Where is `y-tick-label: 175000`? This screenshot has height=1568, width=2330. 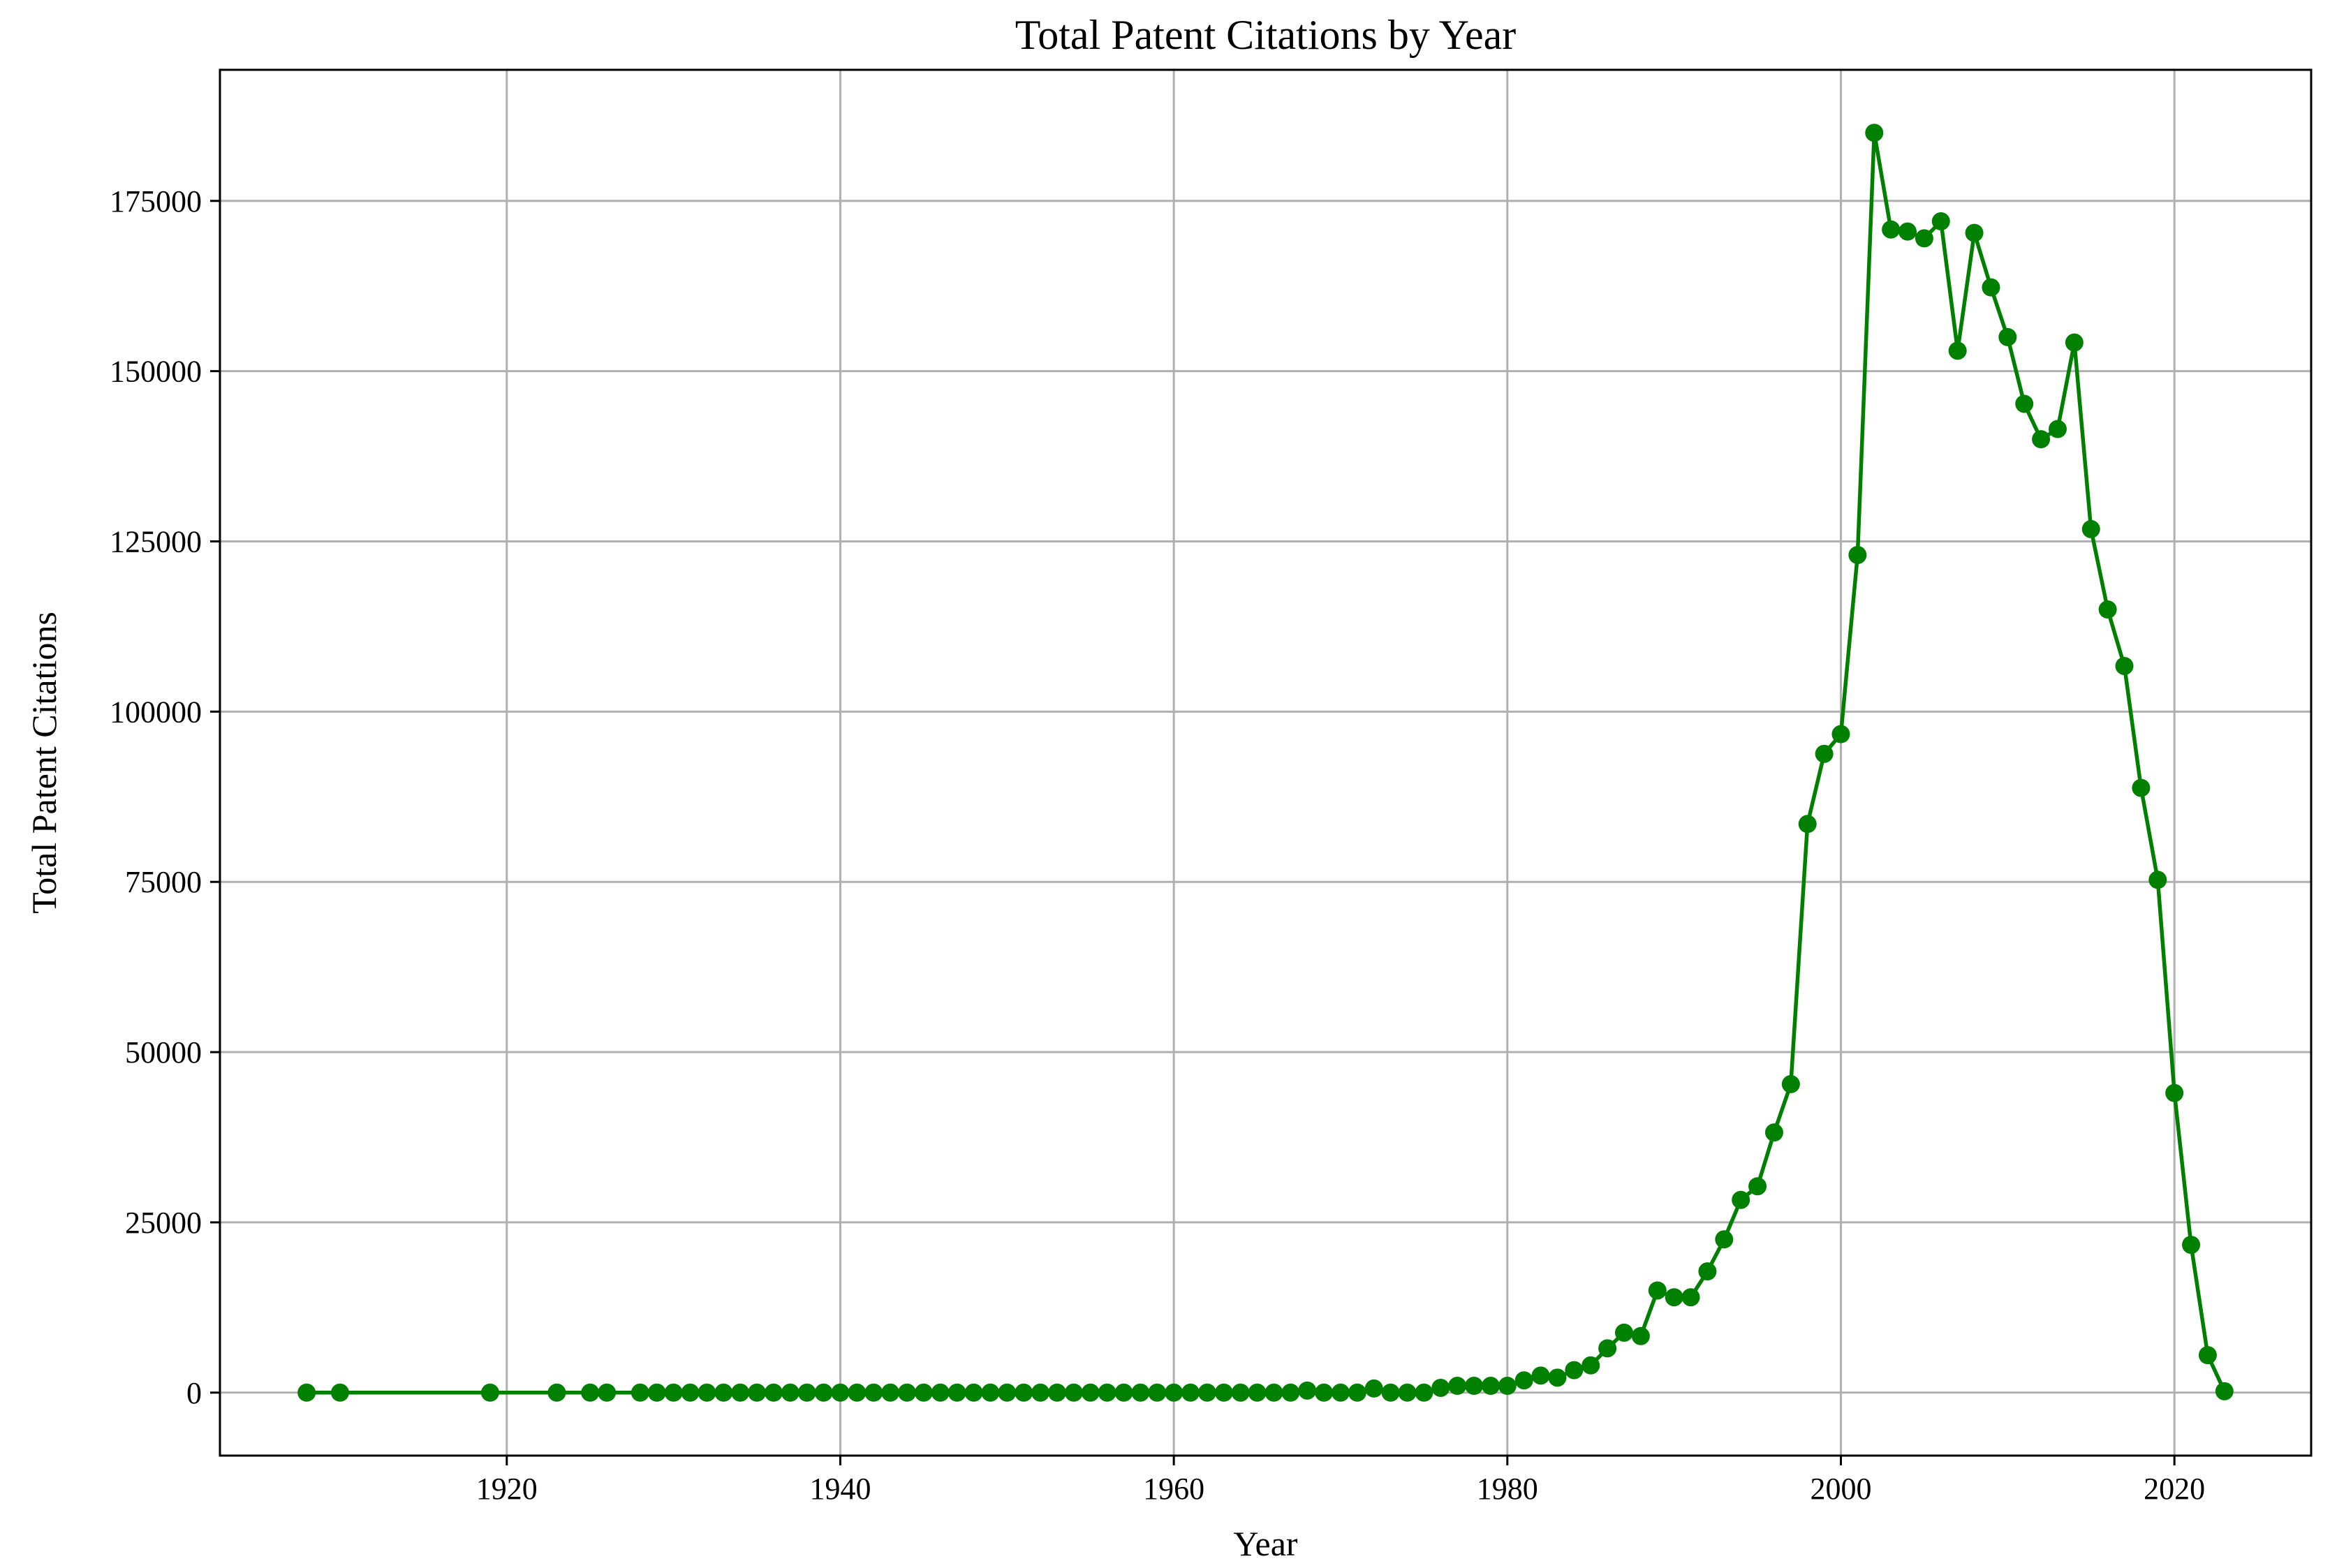 y-tick-label: 175000 is located at coordinates (156, 202).